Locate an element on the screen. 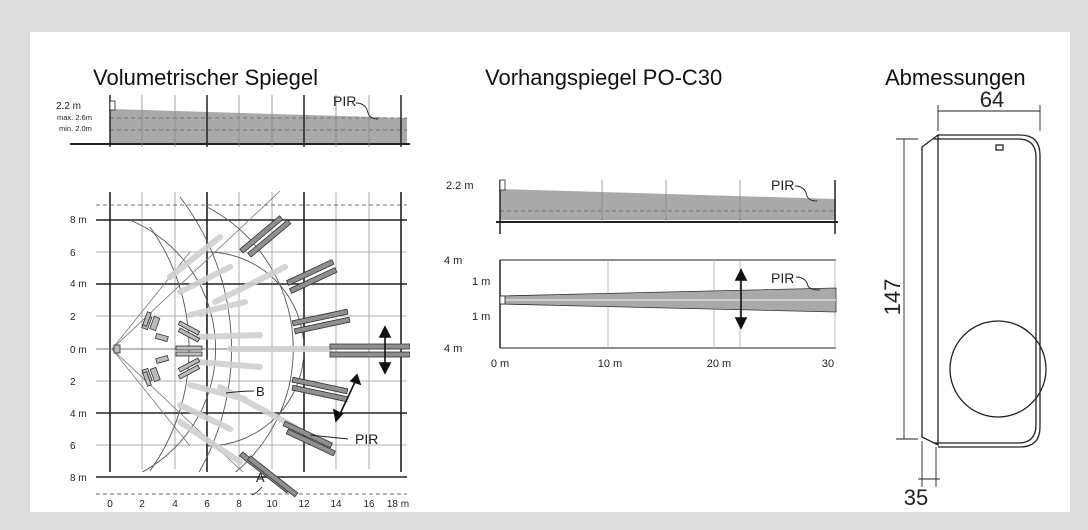 The height and width of the screenshot is (530, 1088). dimensions-title: Abmessungen is located at coordinates (955, 77).